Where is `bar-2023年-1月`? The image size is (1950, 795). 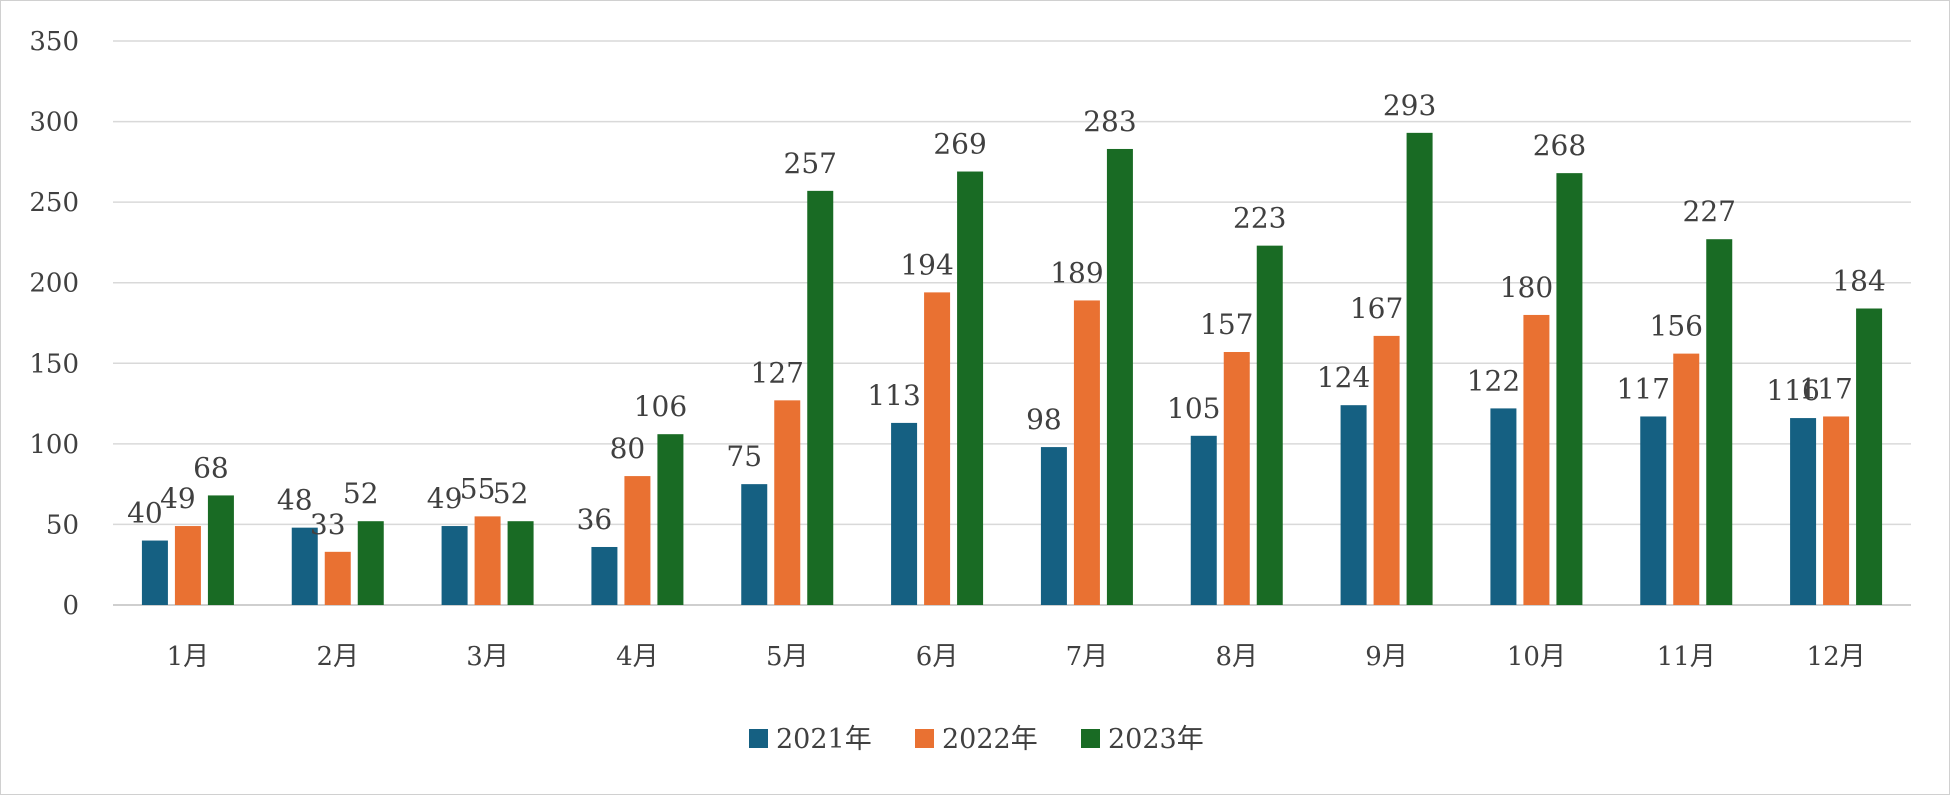 bar-2023年-1月 is located at coordinates (220, 550).